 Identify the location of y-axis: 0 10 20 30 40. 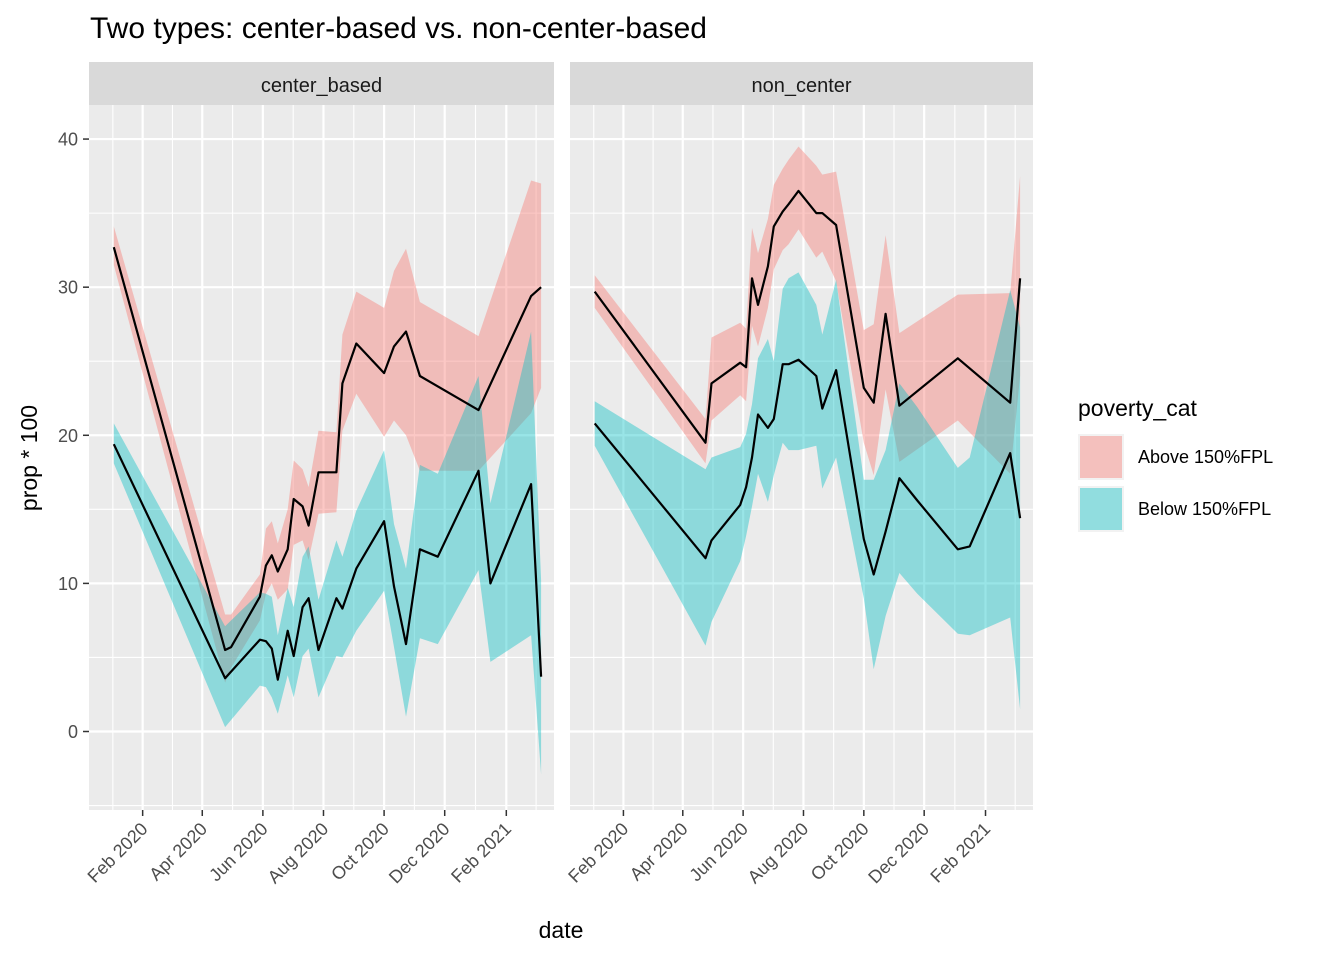
(73, 436).